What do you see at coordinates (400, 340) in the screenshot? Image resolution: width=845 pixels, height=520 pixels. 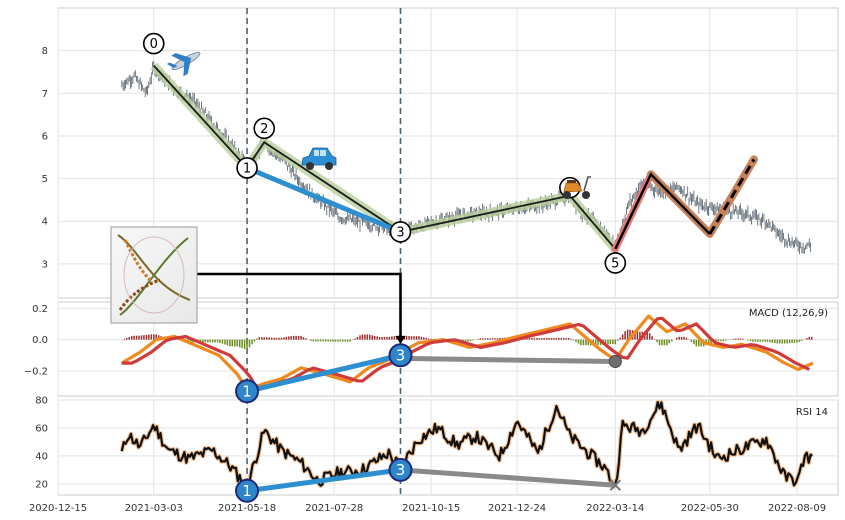 I see `connector-arrow` at bounding box center [400, 340].